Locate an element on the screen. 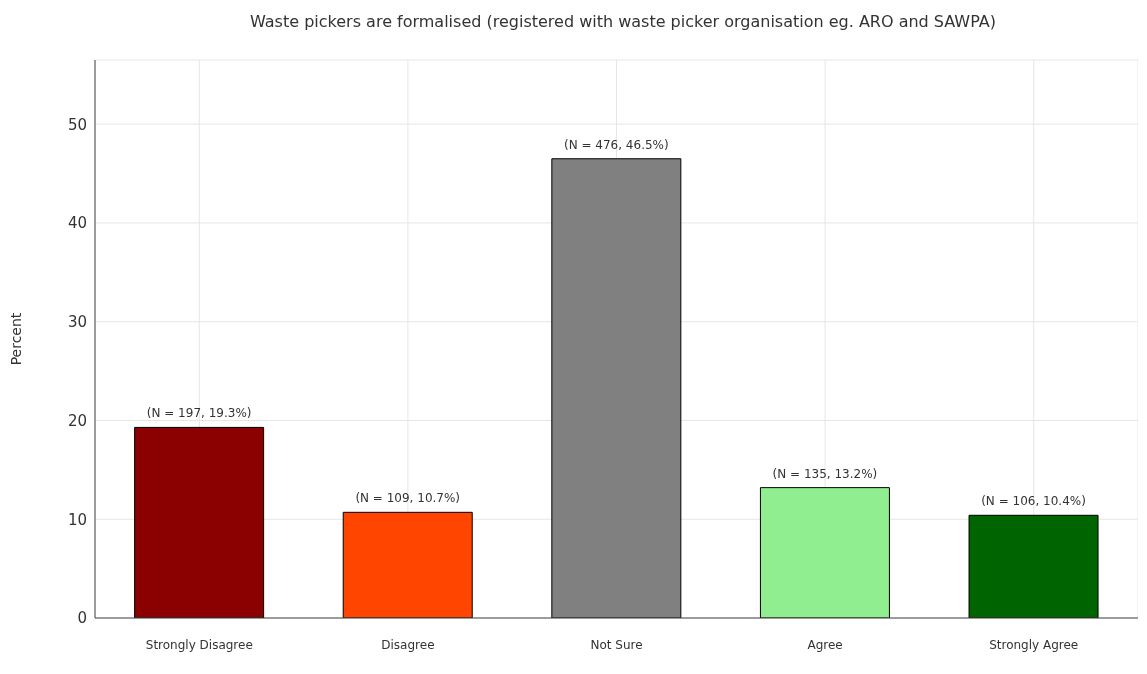 Image resolution: width=1147 pixels, height=674 pixels. data-label: (N = 476, 46.5%) is located at coordinates (616, 144).